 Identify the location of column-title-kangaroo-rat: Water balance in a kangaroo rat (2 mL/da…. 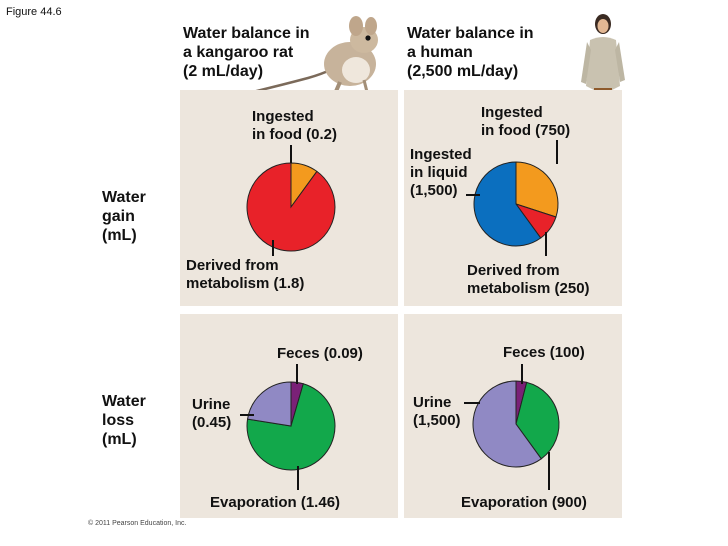
(246, 52).